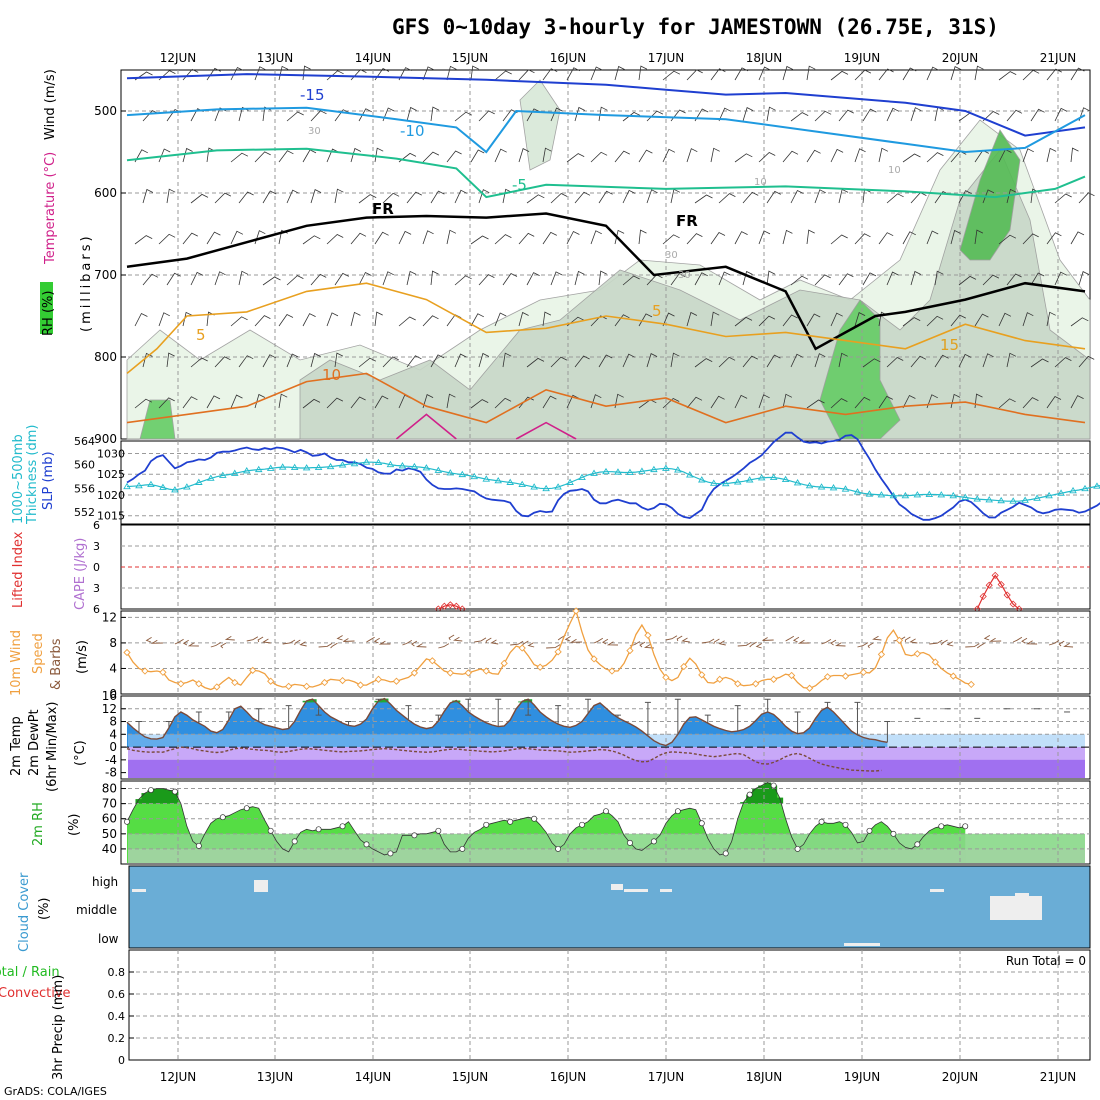 The image size is (1100, 1100). What do you see at coordinates (764, 58) in the screenshot?
I see `top-date-label: 18JUN` at bounding box center [764, 58].